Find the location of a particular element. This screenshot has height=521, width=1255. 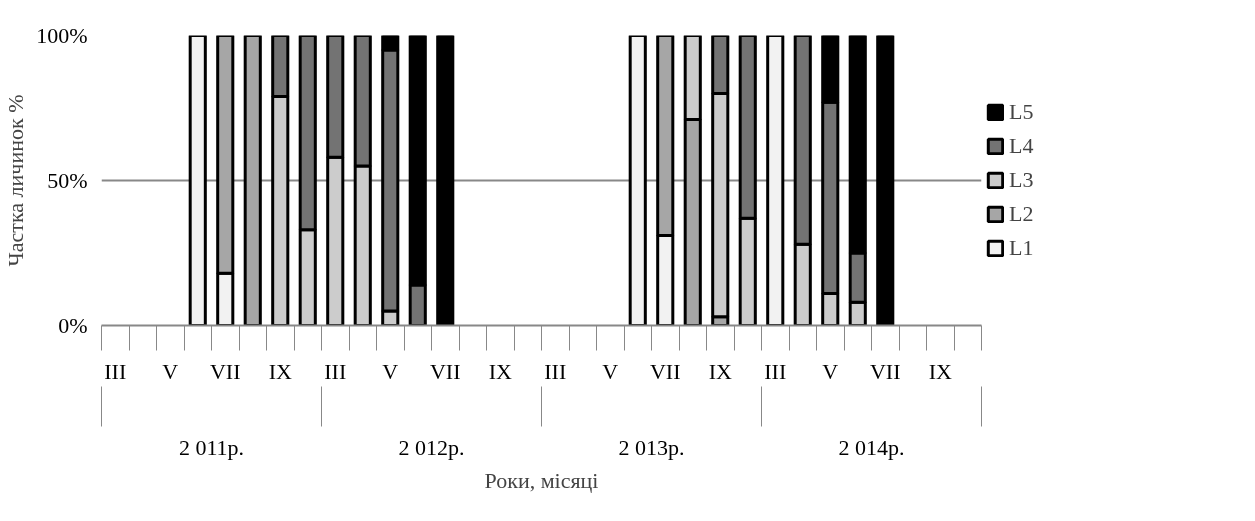

y-axis-title: Частка личинок % is located at coordinates (16, 180).